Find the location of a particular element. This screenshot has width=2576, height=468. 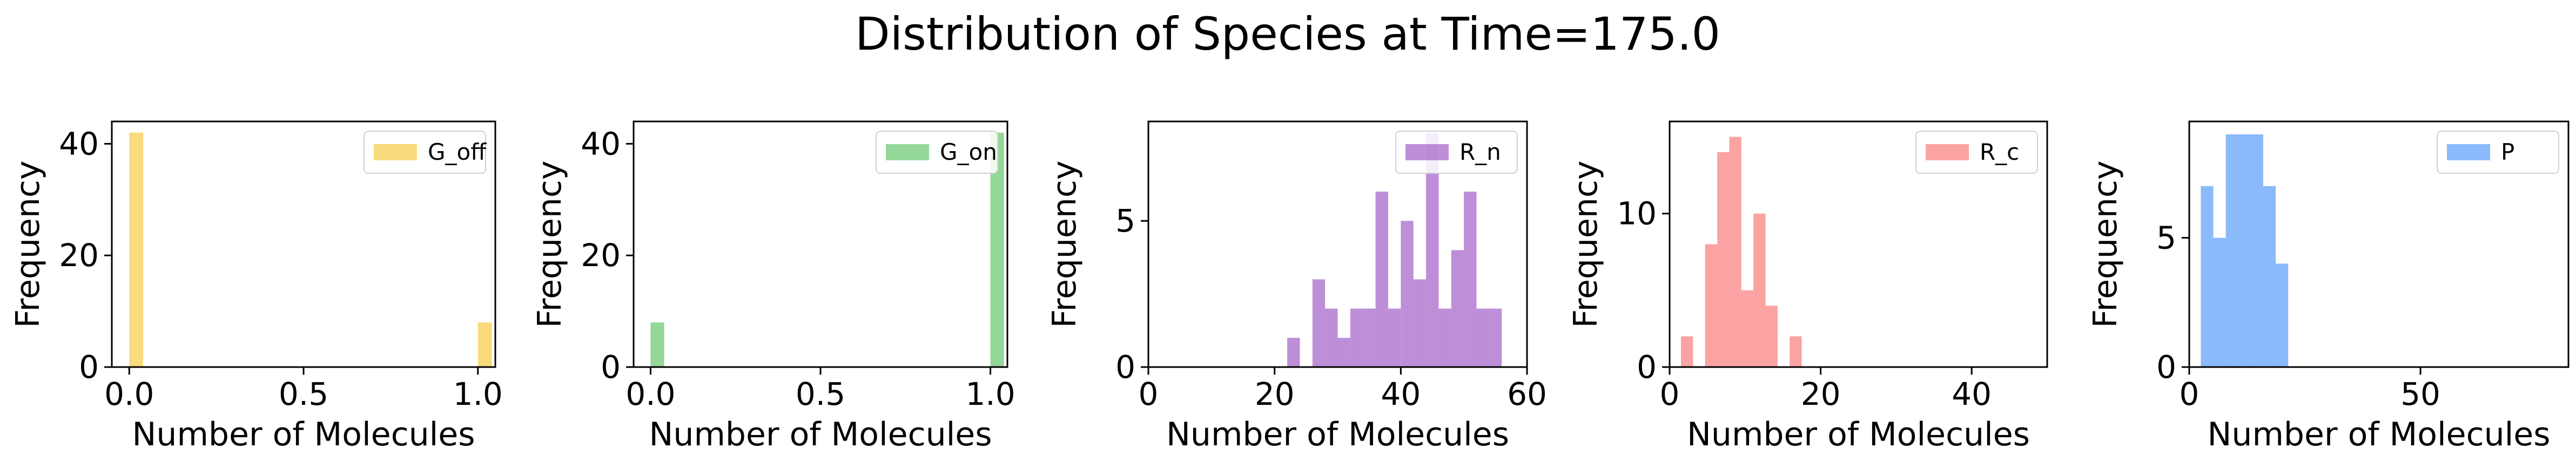

histogram-panel: 0 50 0 5 Number of Molecules Frequency P is located at coordinates (2328, 286).